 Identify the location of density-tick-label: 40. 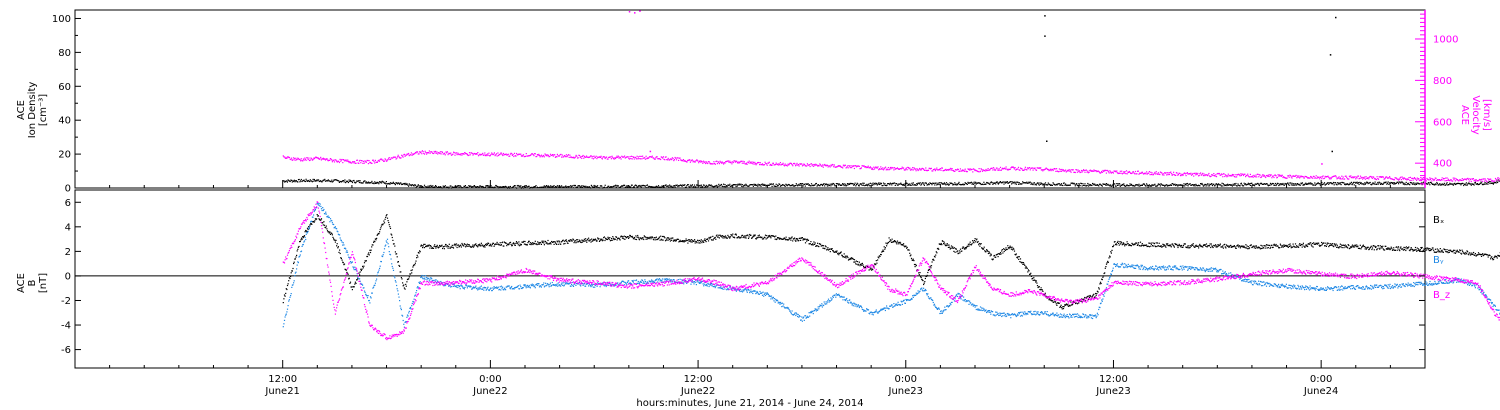
(64, 121).